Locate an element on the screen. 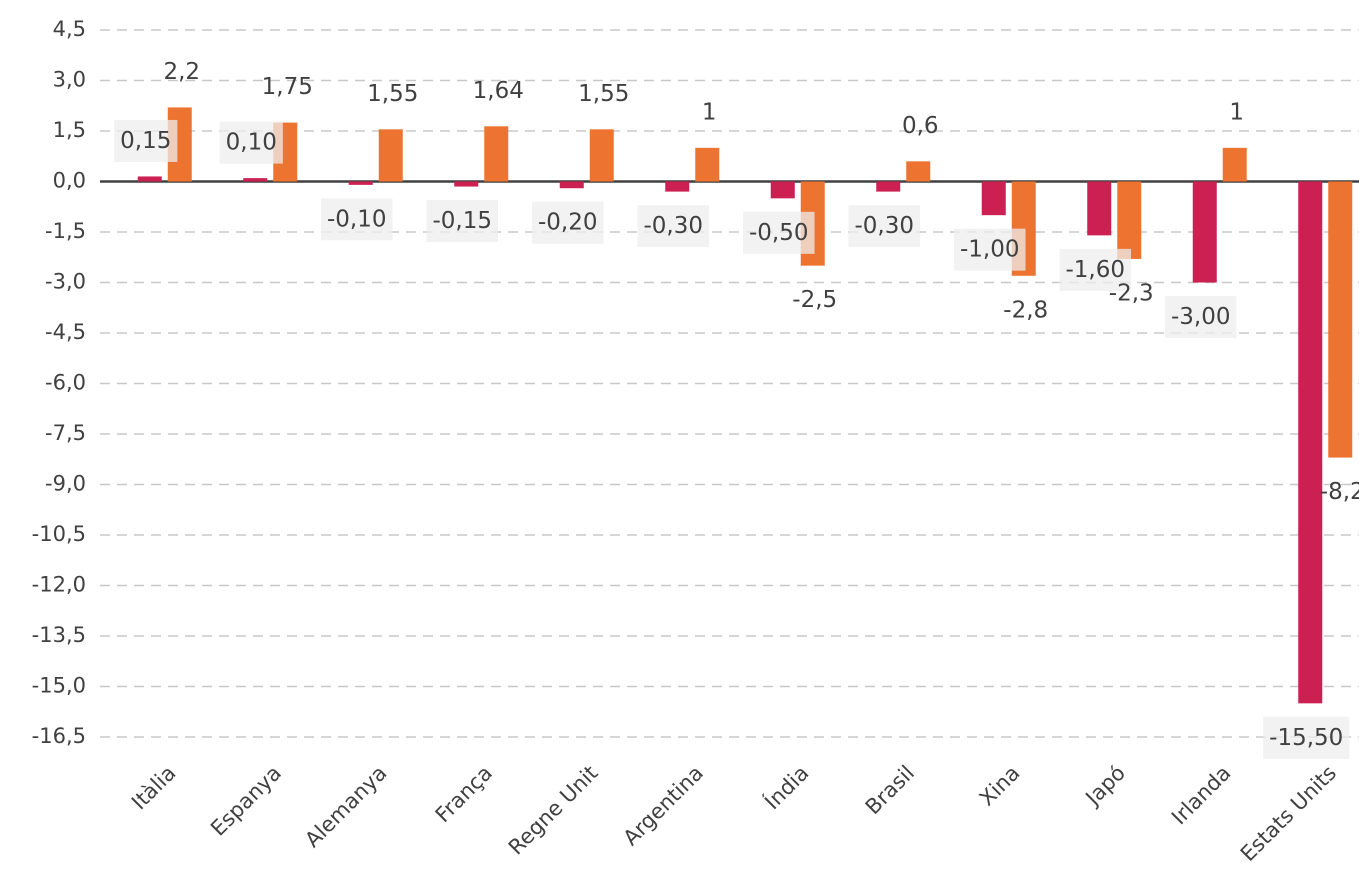 The width and height of the screenshot is (1359, 885). data-label: -0,15 is located at coordinates (462, 221).